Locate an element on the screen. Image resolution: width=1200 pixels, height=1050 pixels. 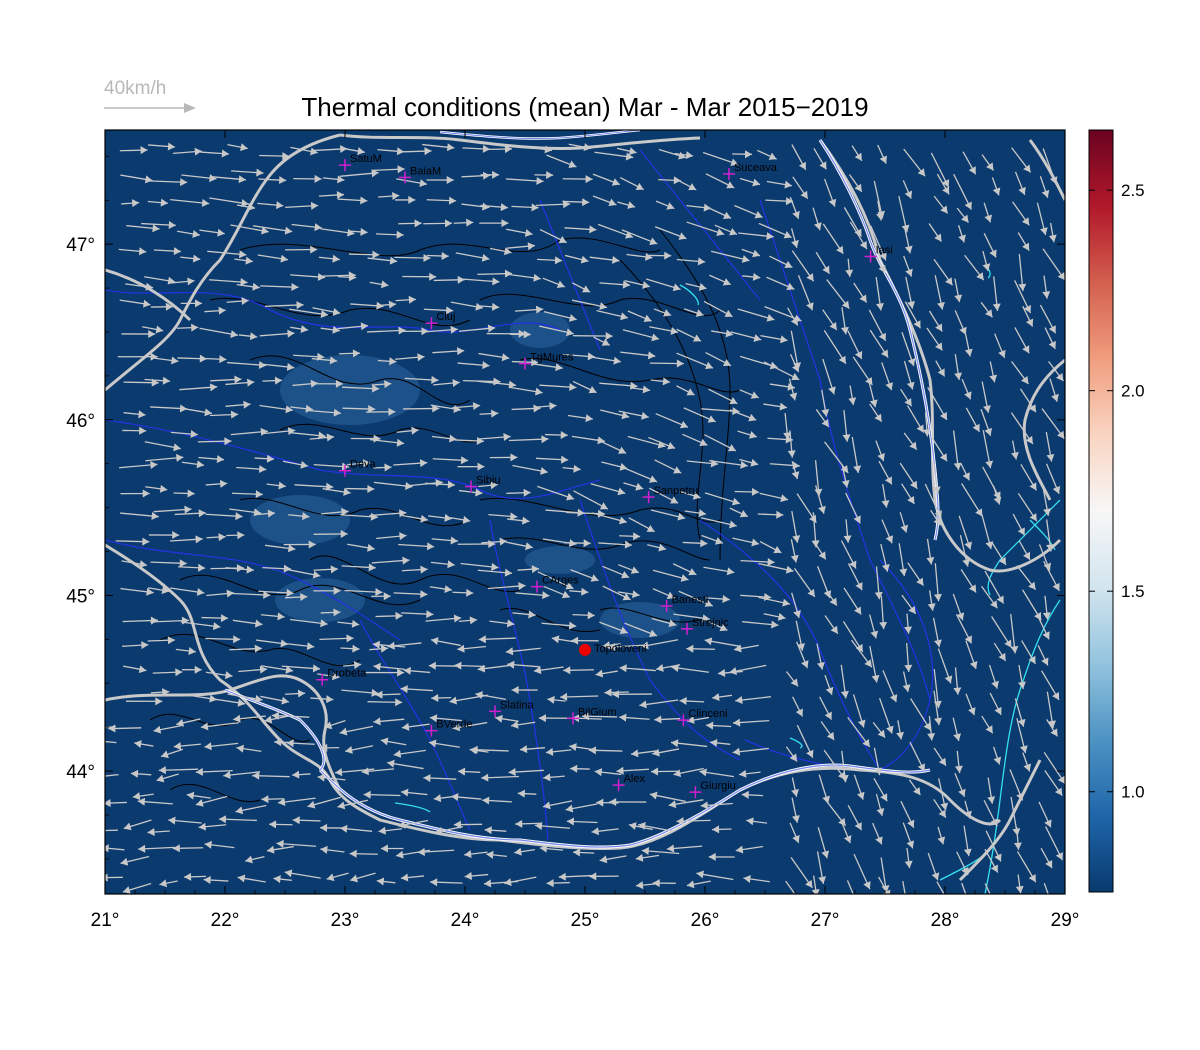
x-tick-label: 22° is located at coordinates (225, 920).